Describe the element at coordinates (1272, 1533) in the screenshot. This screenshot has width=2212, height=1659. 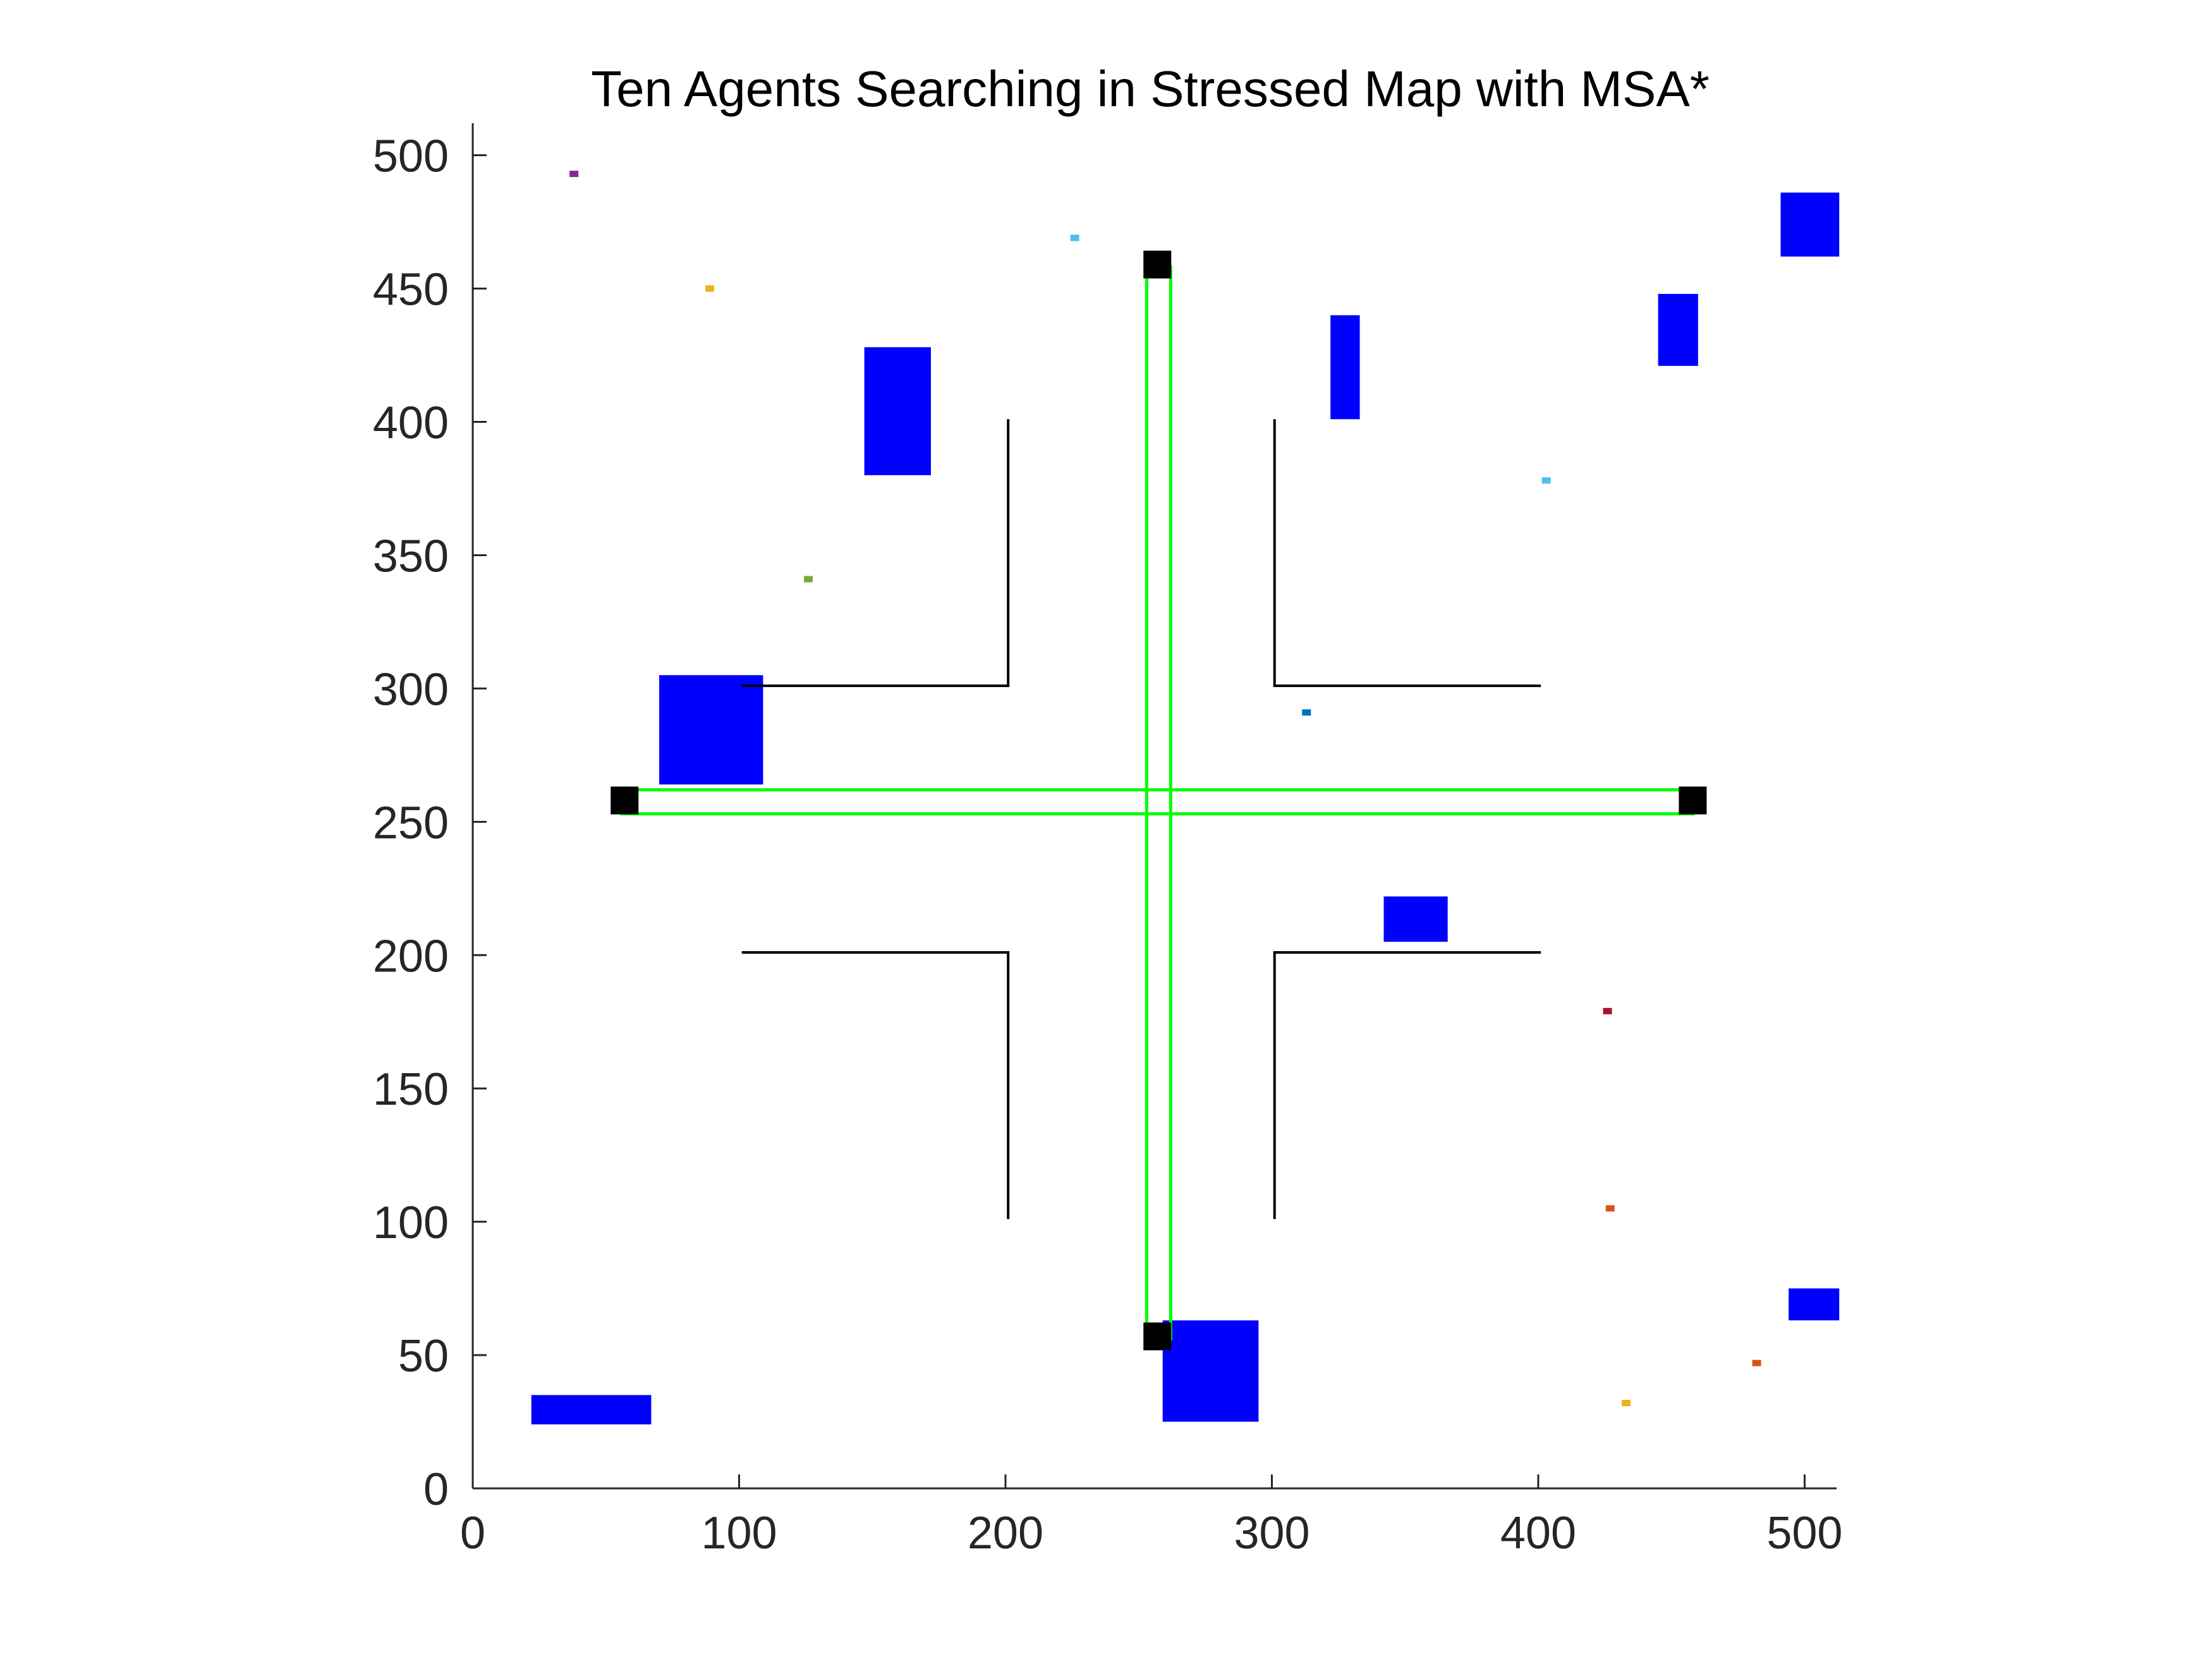
I see `x-tick-label-3: 300` at that location.